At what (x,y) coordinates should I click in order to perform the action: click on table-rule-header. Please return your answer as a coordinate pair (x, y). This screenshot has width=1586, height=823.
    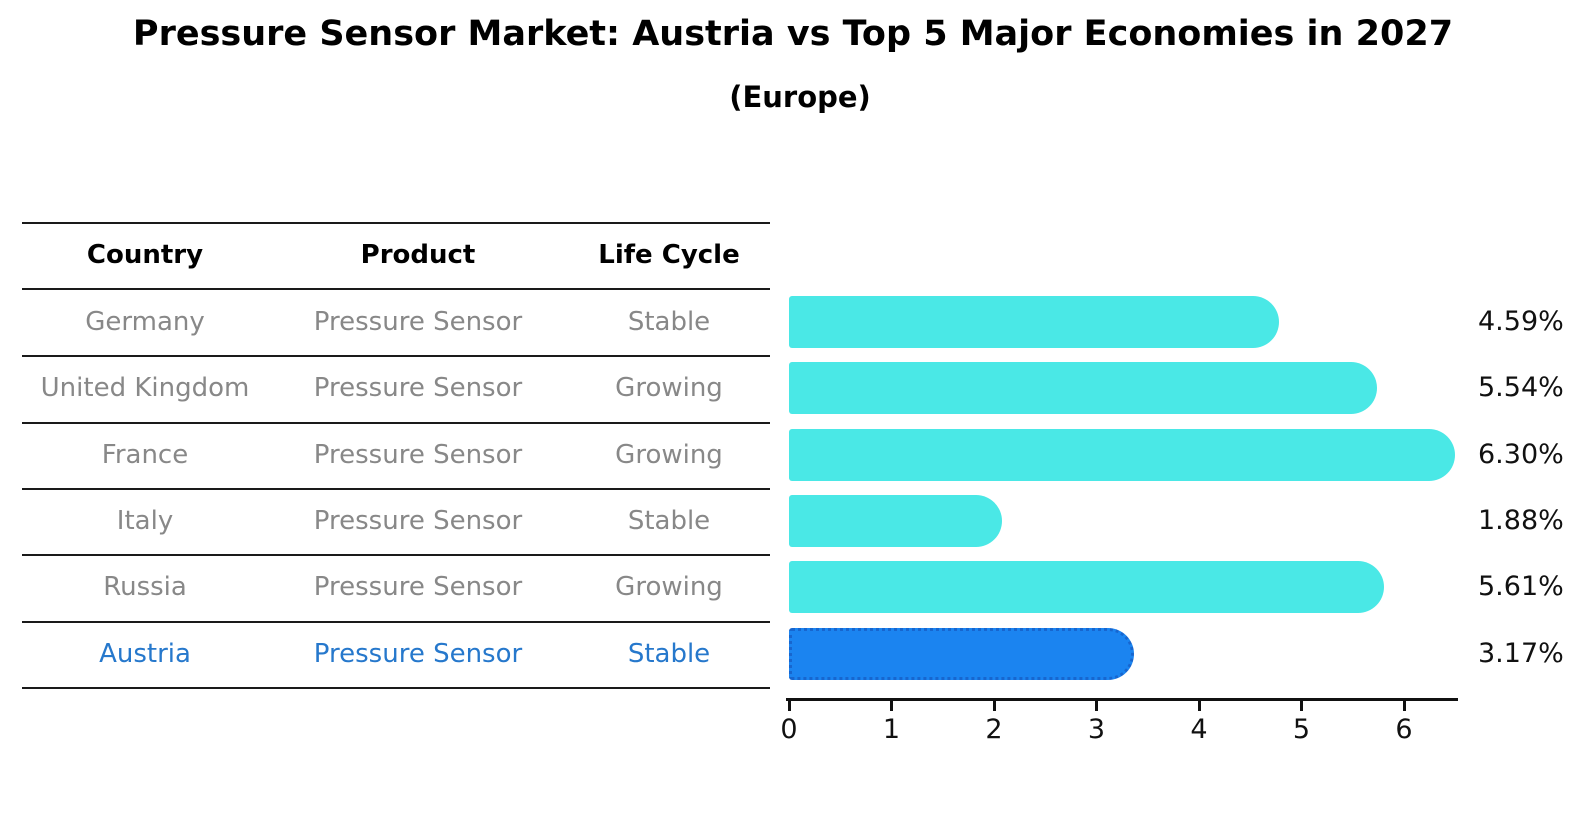
    Looking at the image, I should click on (396, 289).